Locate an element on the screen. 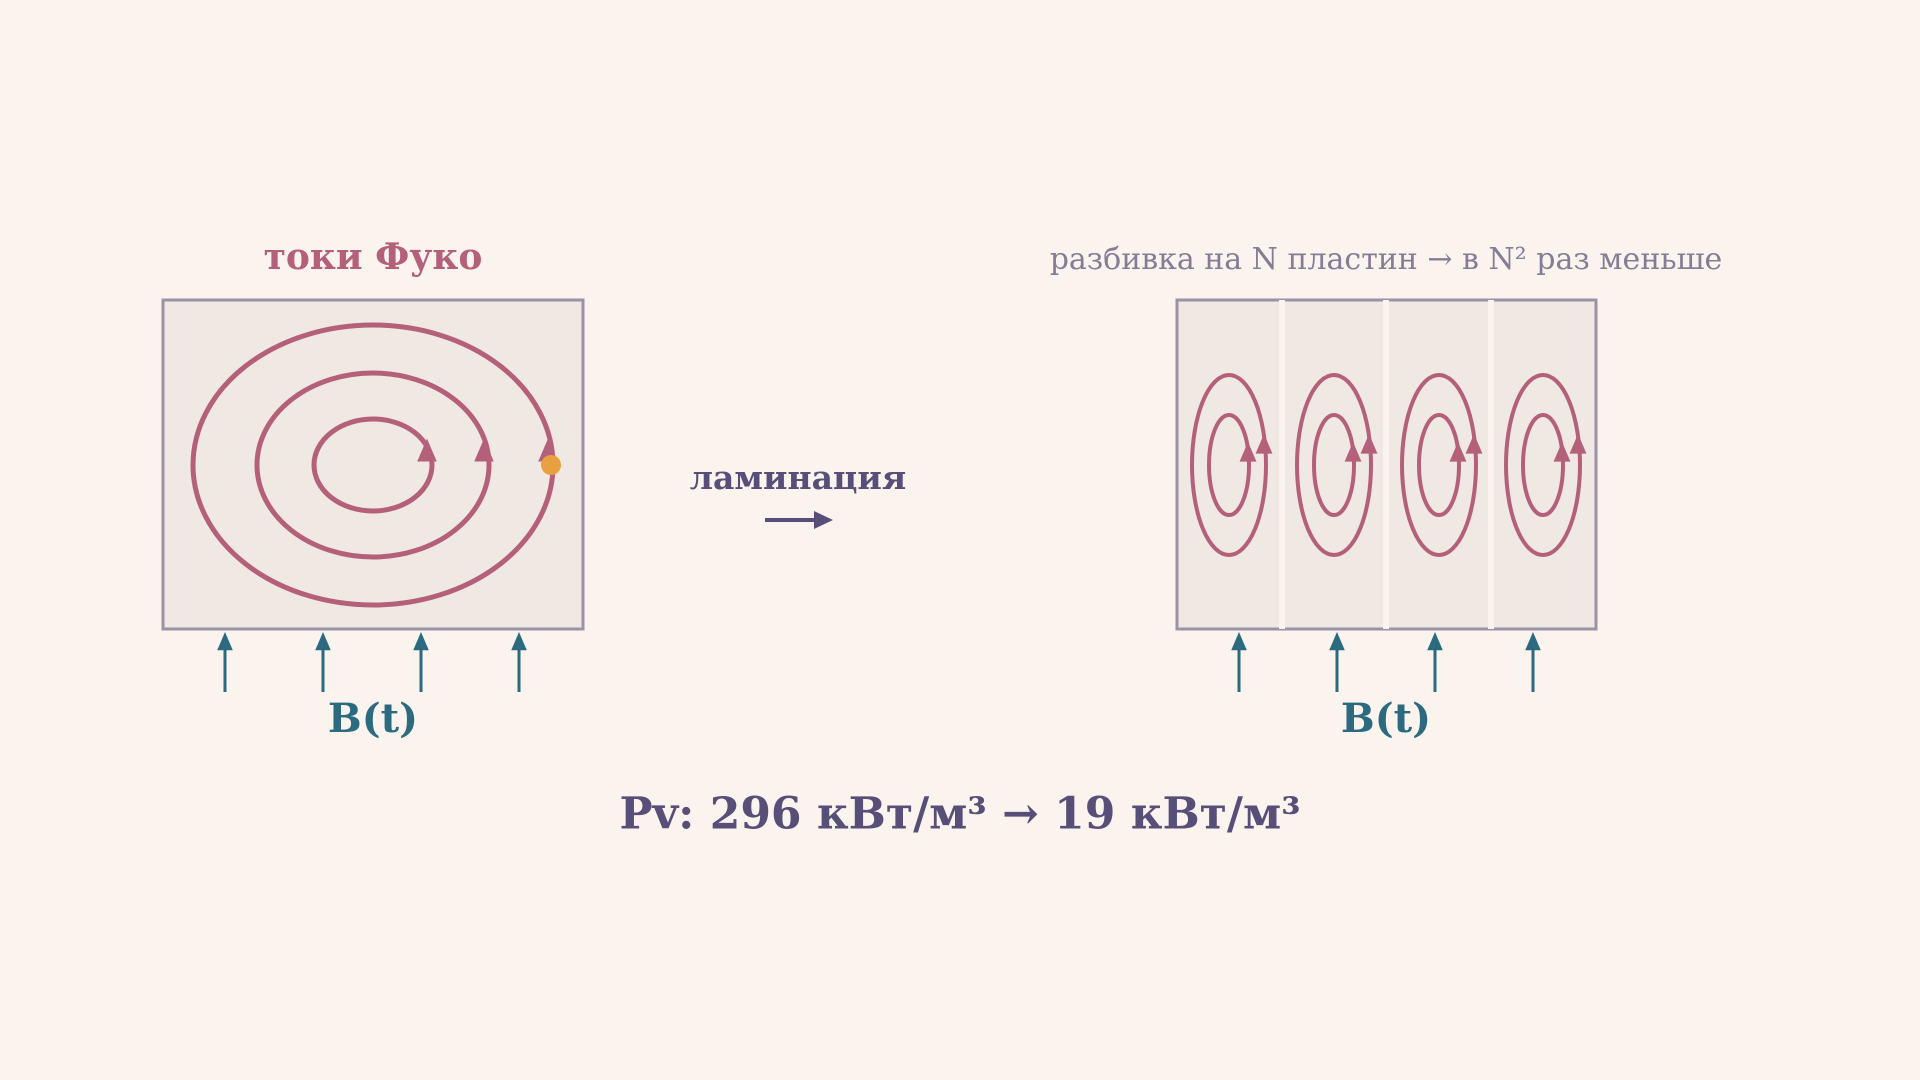 The width and height of the screenshot is (1920, 1080). right-field-label: B(t) is located at coordinates (1386, 718).